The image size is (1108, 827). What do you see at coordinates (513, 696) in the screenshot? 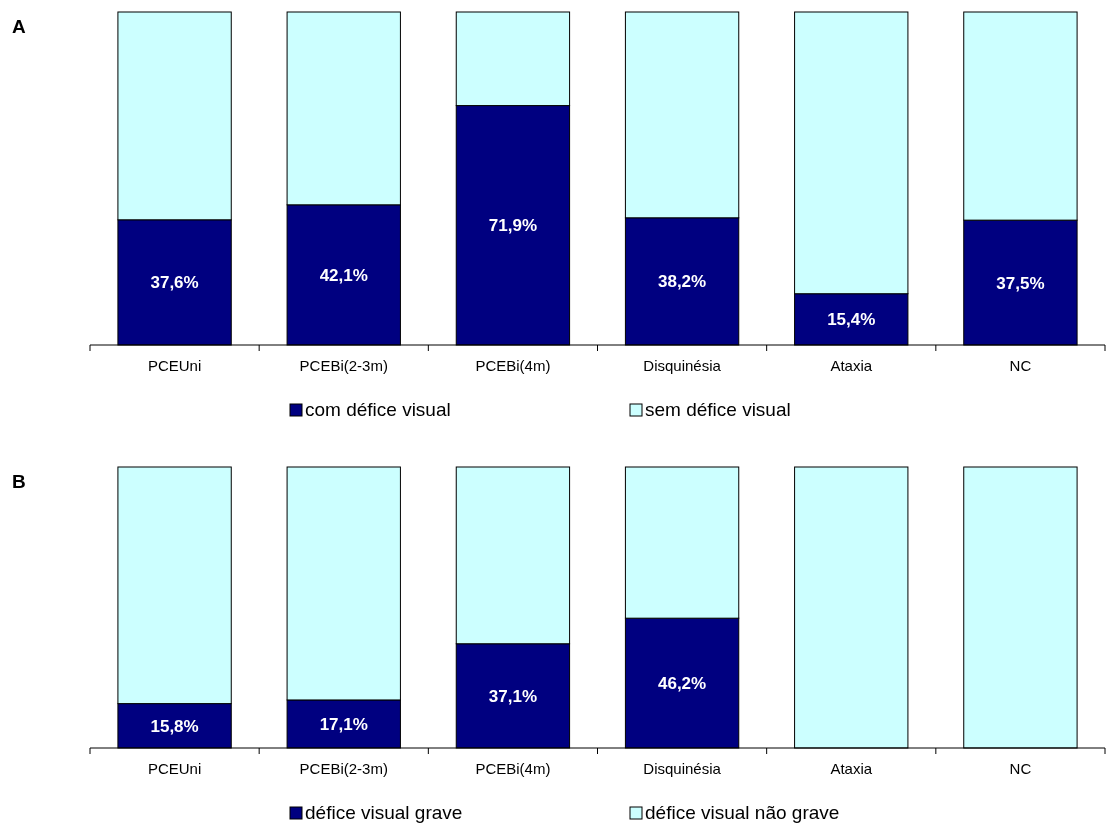
I see `data-label: 37,1%` at bounding box center [513, 696].